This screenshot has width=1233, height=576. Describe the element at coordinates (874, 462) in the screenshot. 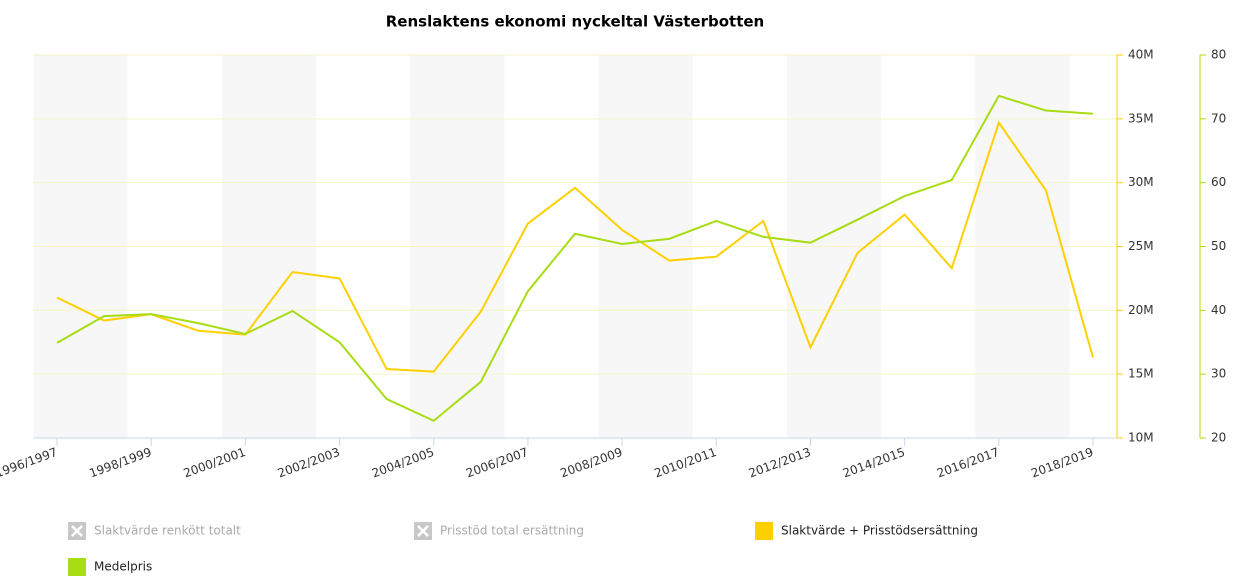

I see `x-tick-label: 2014/2015` at that location.